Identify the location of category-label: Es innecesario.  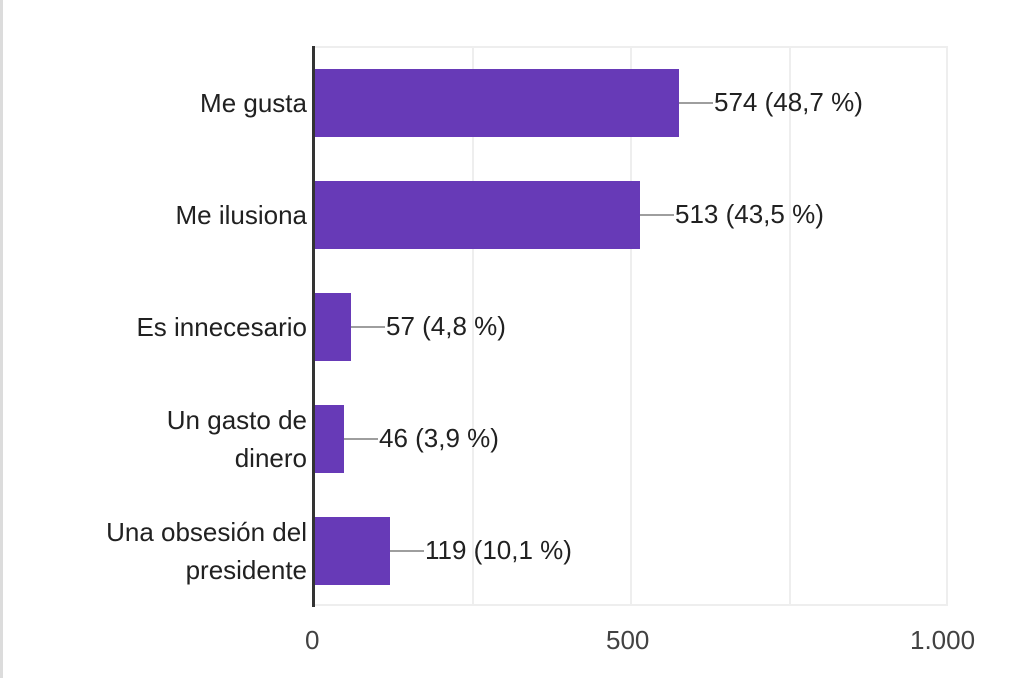
(221, 327).